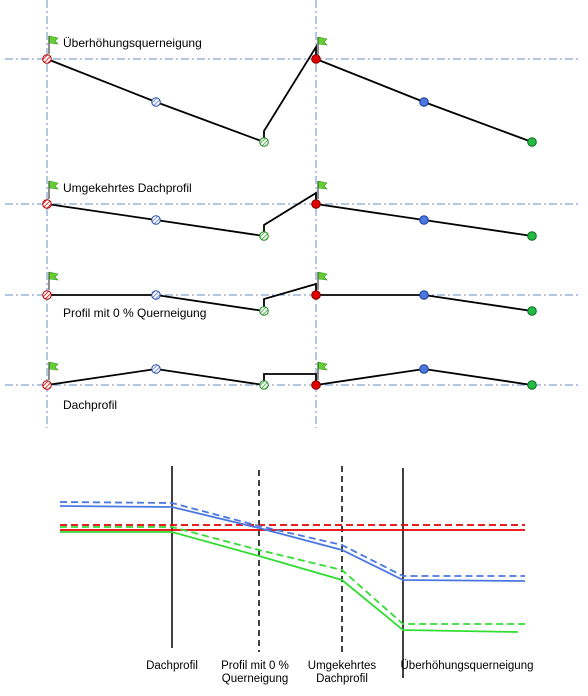 This screenshot has width=588, height=696. I want to click on profile-null-querneigung: Profil mit 0 % Querneigung, so click(289, 295).